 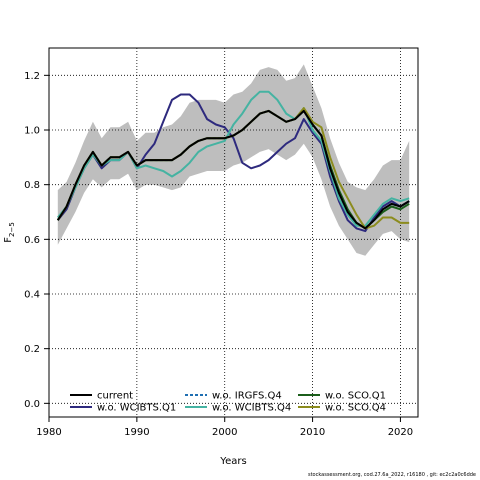 What do you see at coordinates (32, 131) in the screenshot?
I see `y-tick-label: 1.0` at bounding box center [32, 131].